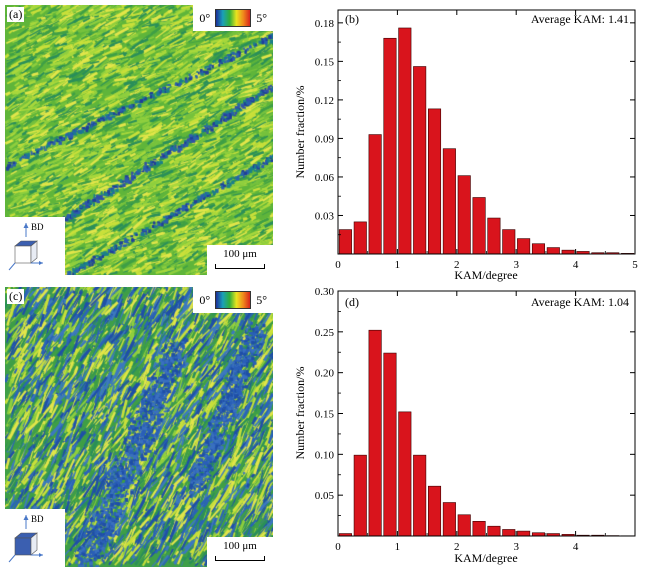 The width and height of the screenshot is (645, 575). What do you see at coordinates (325, 216) in the screenshot?
I see `y-tick-label: 0.03` at bounding box center [325, 216].